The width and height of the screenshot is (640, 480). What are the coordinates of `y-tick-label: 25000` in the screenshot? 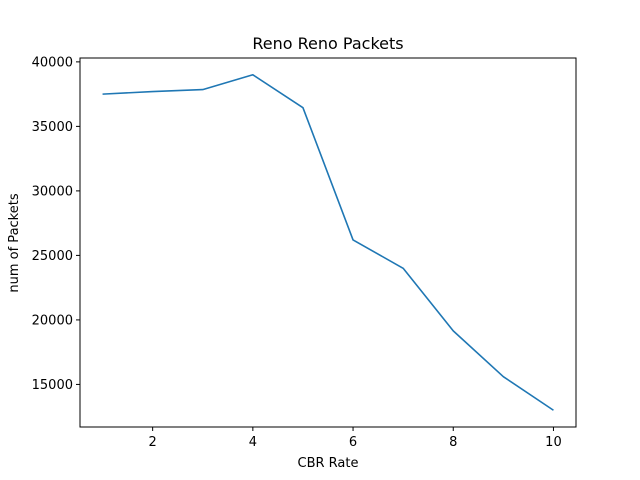 It's located at (52, 256).